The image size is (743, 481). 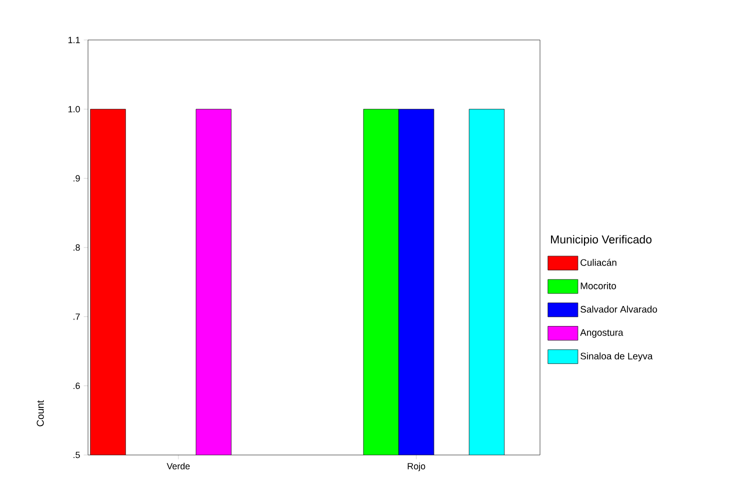 What do you see at coordinates (178, 466) in the screenshot?
I see `x-tick-label: Verde` at bounding box center [178, 466].